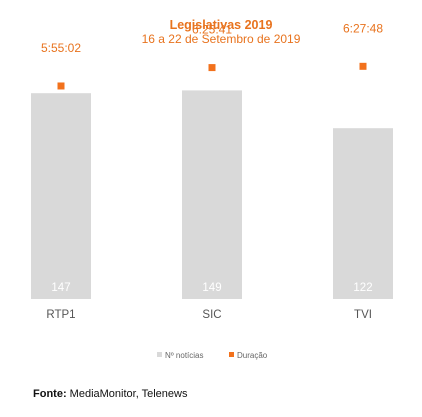 The height and width of the screenshot is (417, 422). I want to click on category-label-tvi: TVI, so click(363, 315).